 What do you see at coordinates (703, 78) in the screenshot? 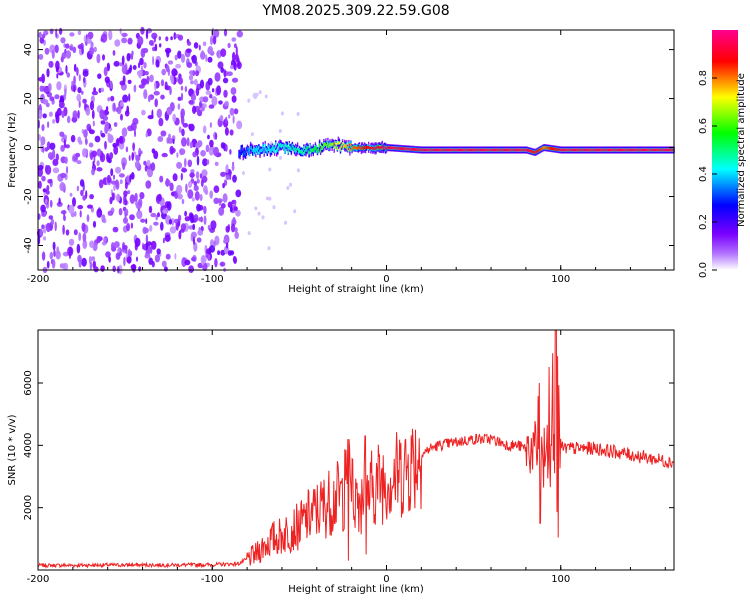
I see `colorbar-tick-label: 0.8` at bounding box center [703, 78].